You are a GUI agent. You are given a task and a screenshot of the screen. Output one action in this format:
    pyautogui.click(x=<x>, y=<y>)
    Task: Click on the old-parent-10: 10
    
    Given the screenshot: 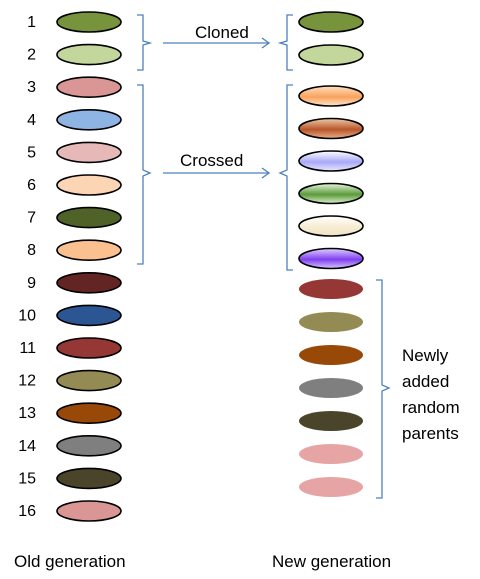 What is the action you would take?
    pyautogui.click(x=70, y=315)
    